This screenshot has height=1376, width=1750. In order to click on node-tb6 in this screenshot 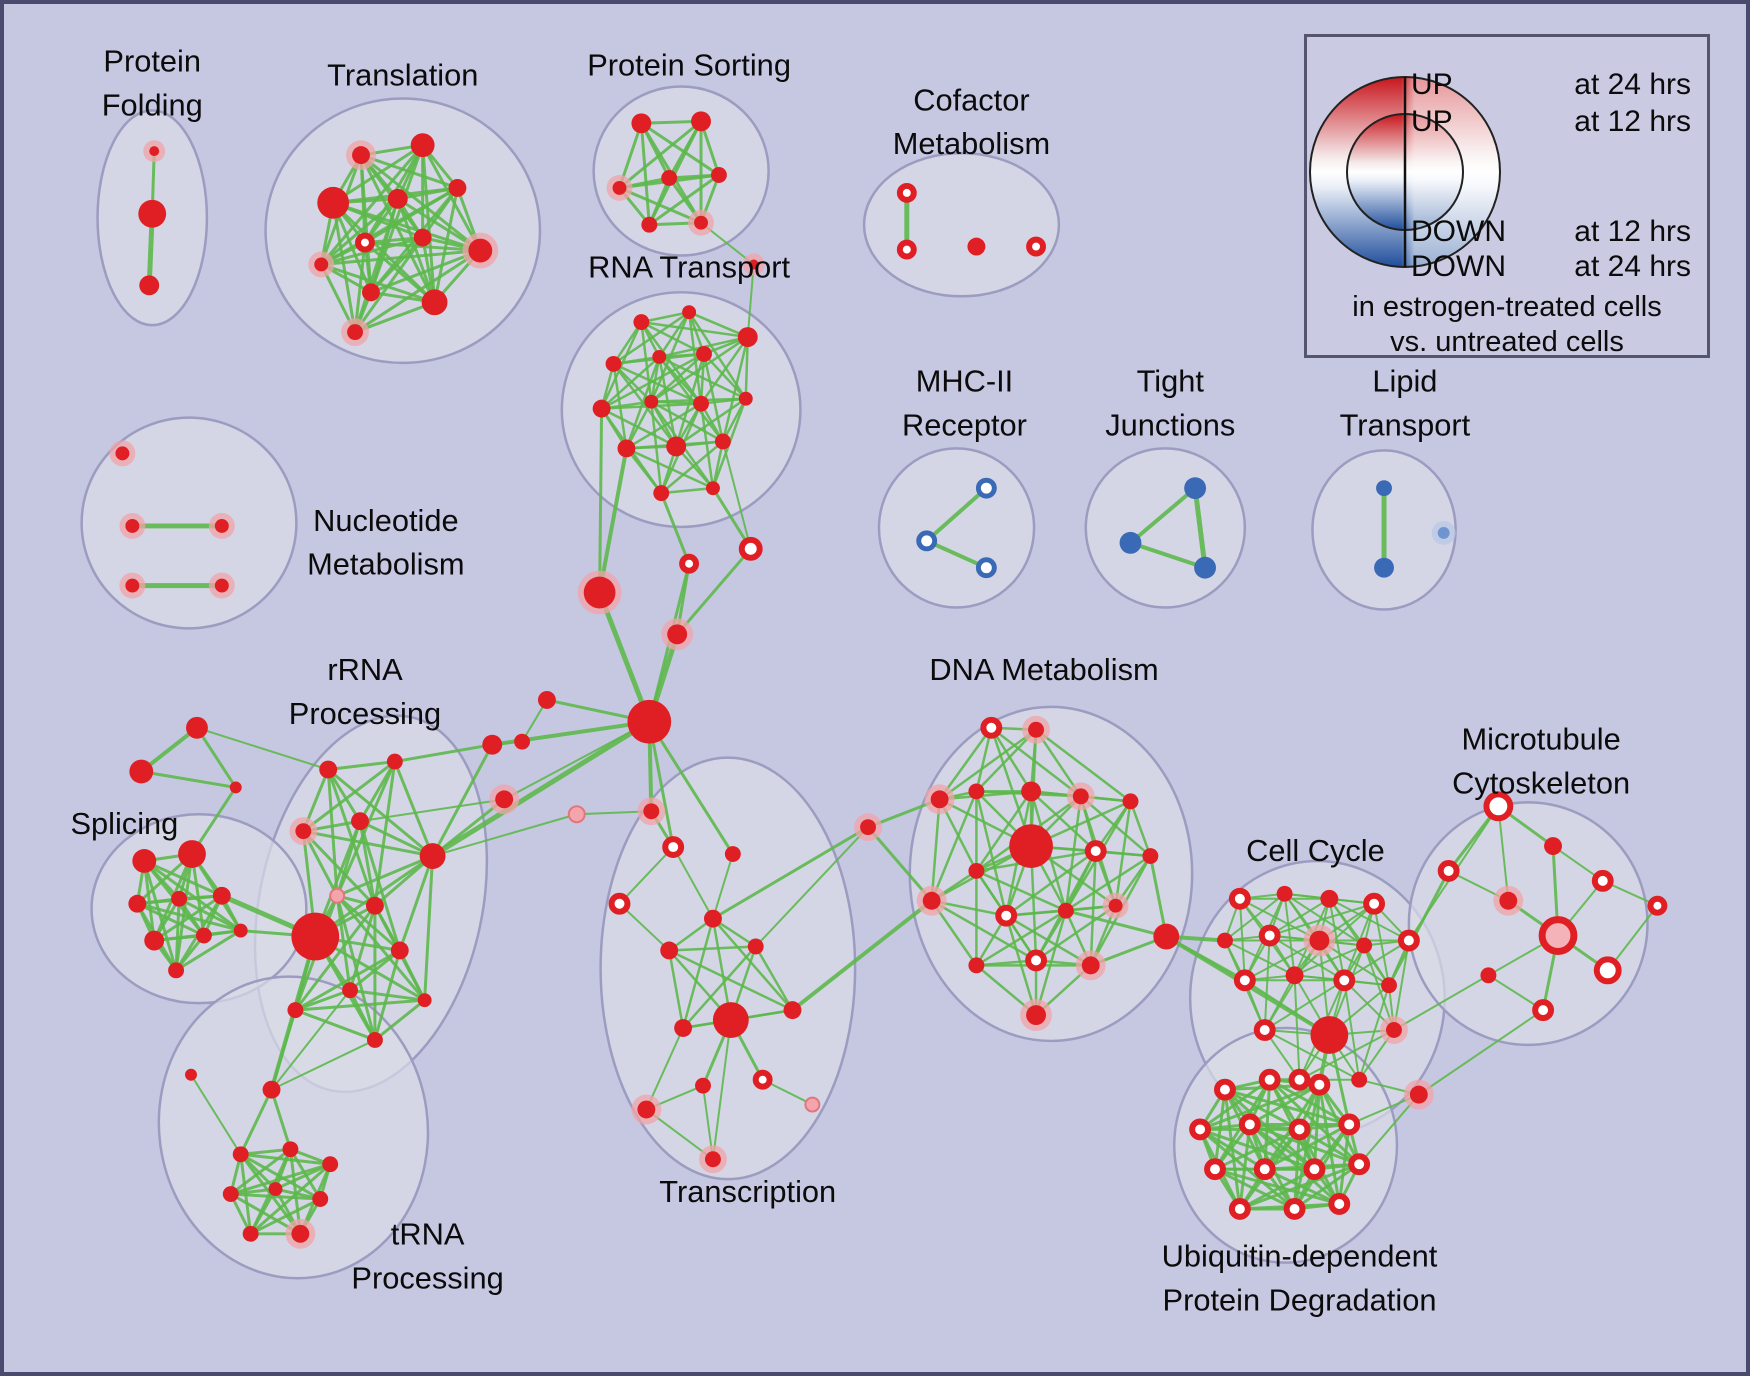, I will do `click(320, 1199)`.